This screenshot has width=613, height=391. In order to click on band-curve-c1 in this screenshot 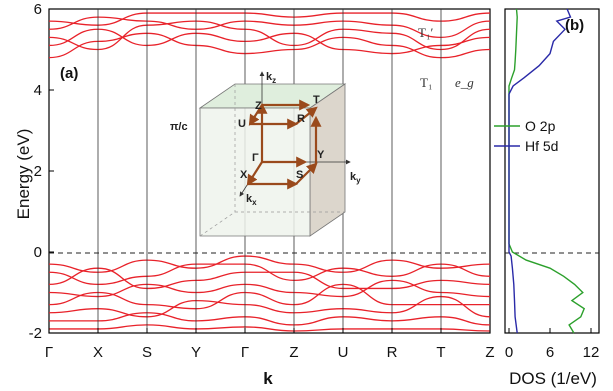, I will do `click(269, 45)`.